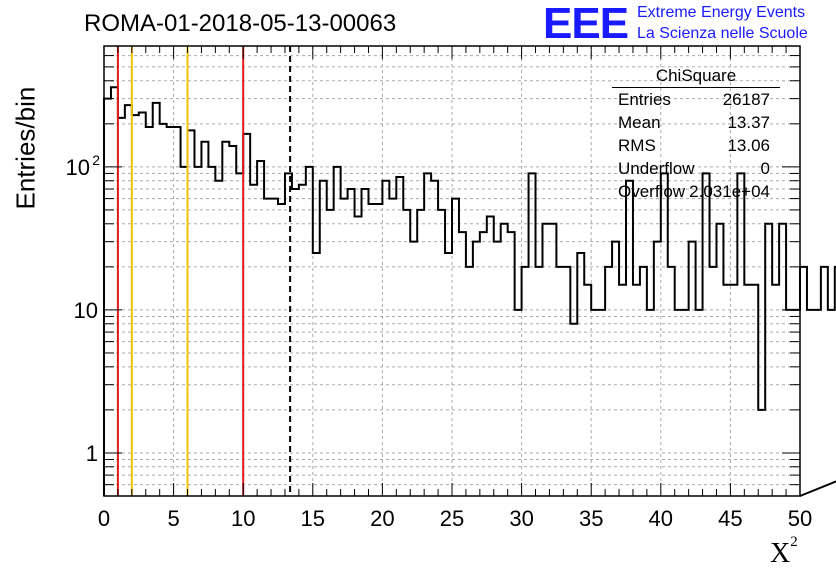  I want to click on stats-key: RMS, so click(637, 145).